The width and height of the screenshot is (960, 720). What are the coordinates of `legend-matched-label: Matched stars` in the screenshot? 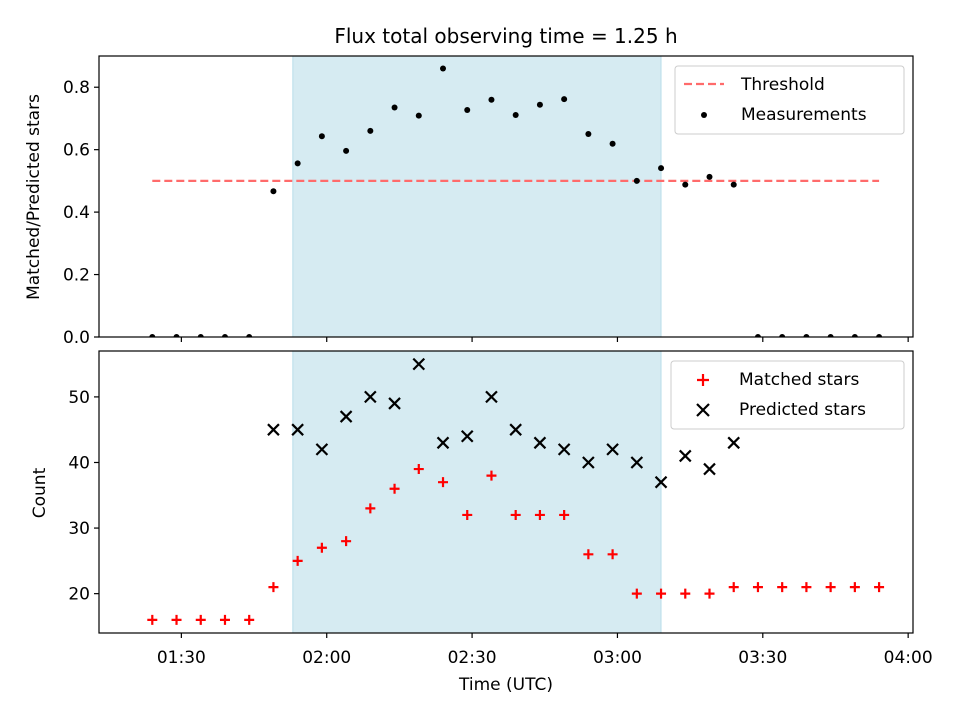 It's located at (799, 380).